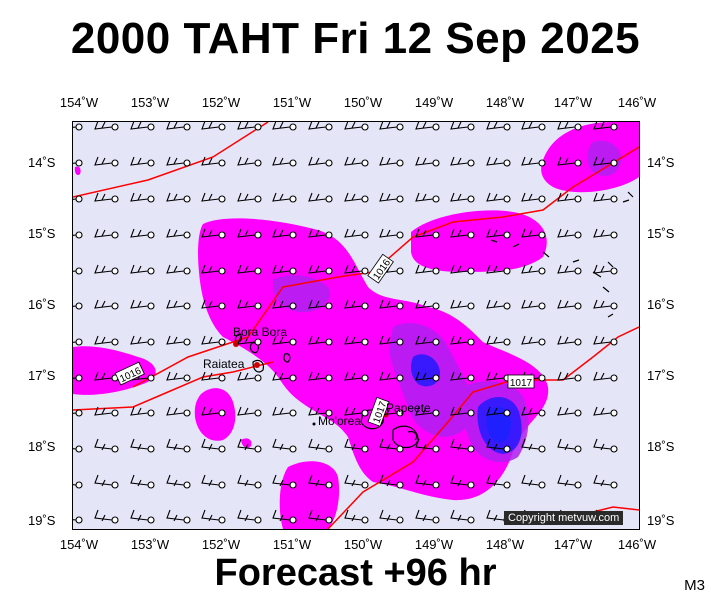 Image resolution: width=711 pixels, height=600 pixels. I want to click on place-label-raiatea: Raiatea, so click(224, 364).